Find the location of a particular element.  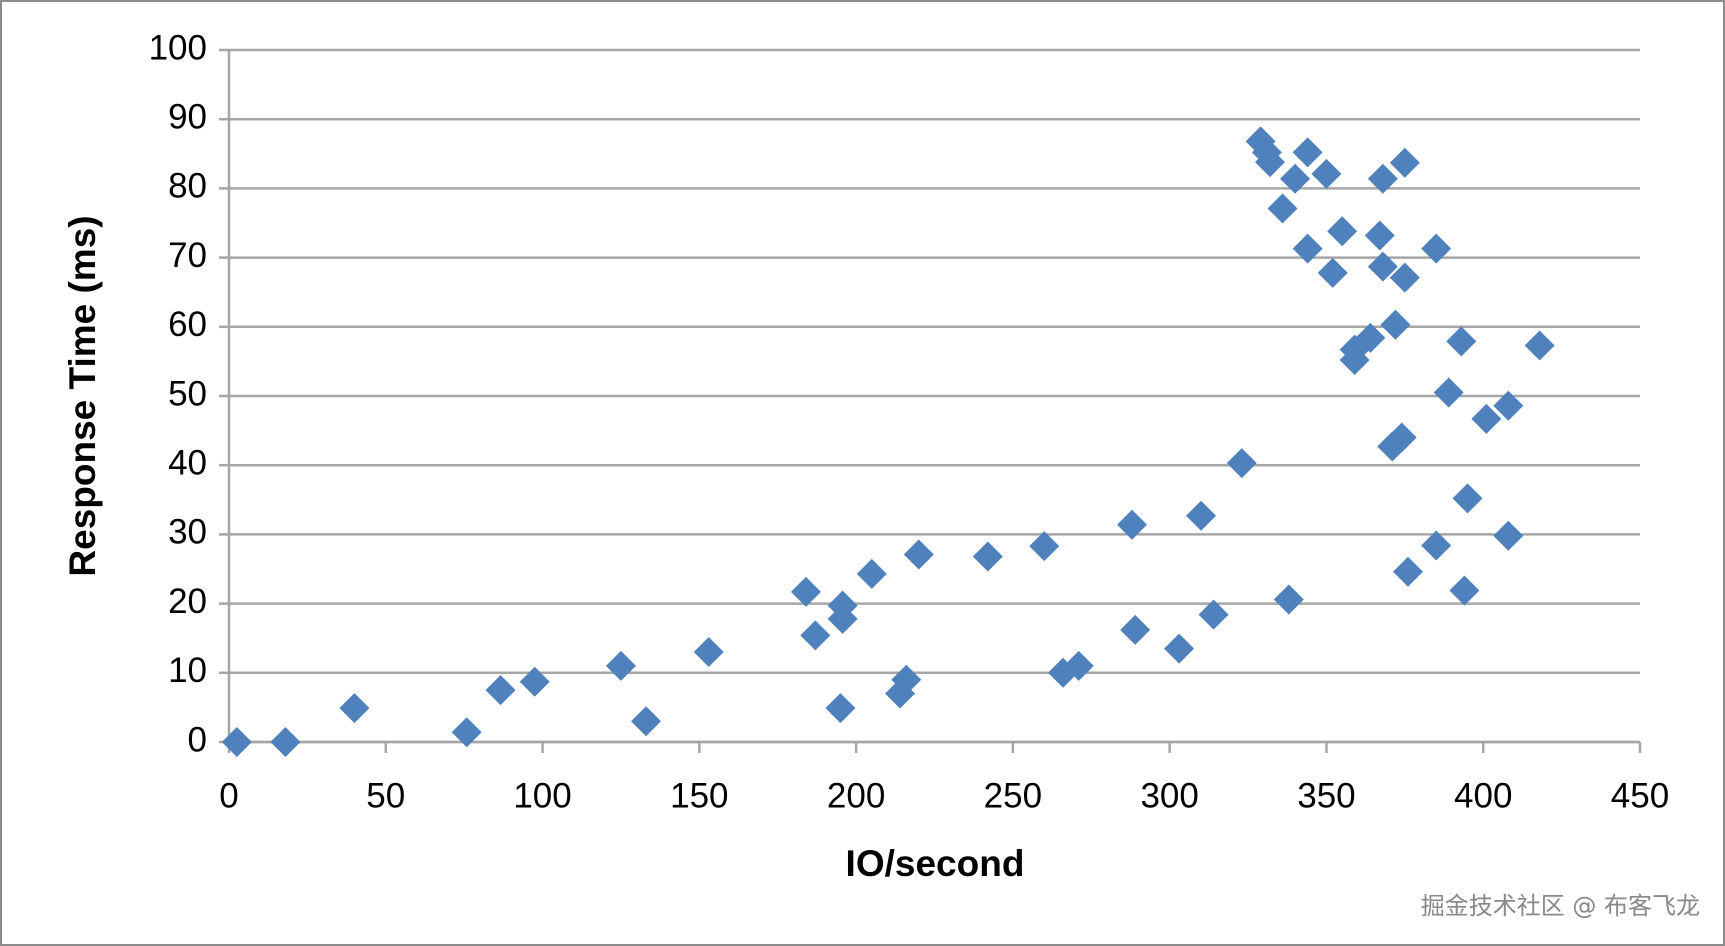

y-tick-label: 40 is located at coordinates (187, 462).